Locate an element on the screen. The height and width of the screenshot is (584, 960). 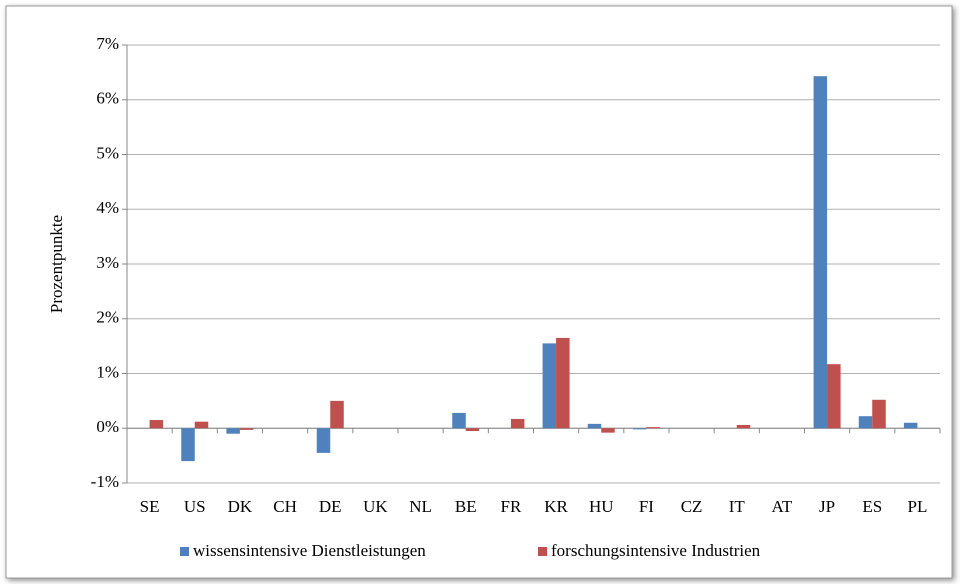
x-tick-label: AT is located at coordinates (782, 506).